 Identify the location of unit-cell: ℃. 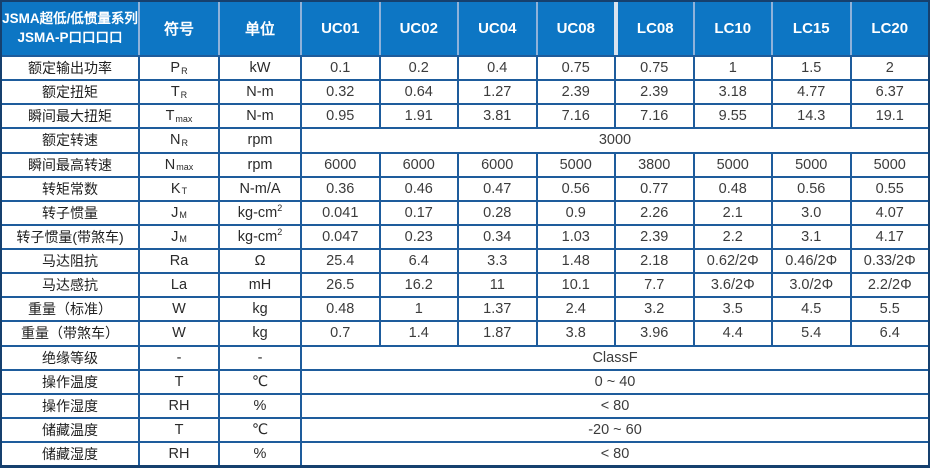
(259, 381).